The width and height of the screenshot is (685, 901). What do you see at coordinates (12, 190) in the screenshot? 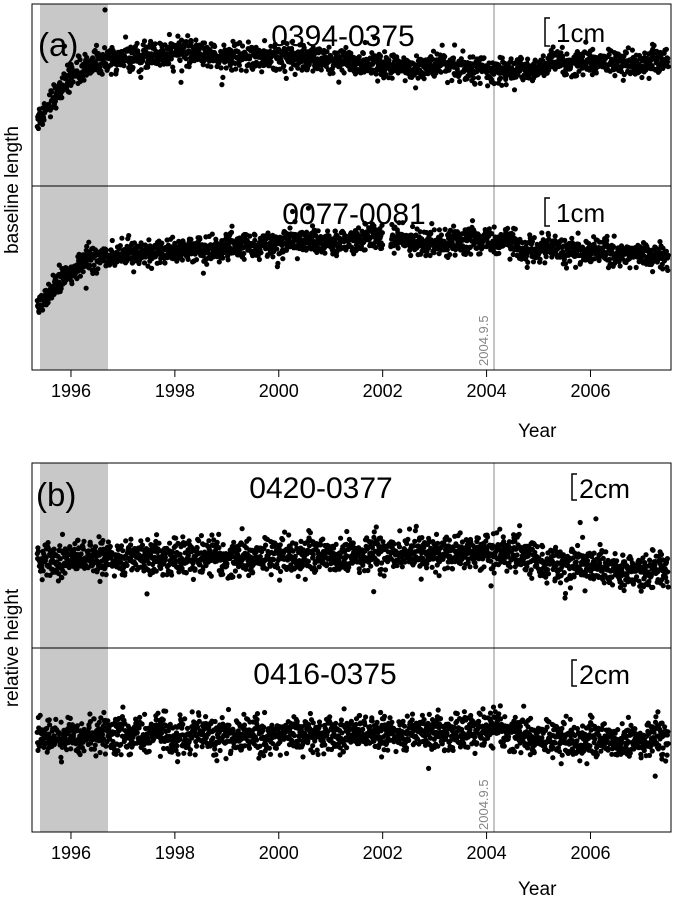
I see `y-axis-label-a: baseline length` at bounding box center [12, 190].